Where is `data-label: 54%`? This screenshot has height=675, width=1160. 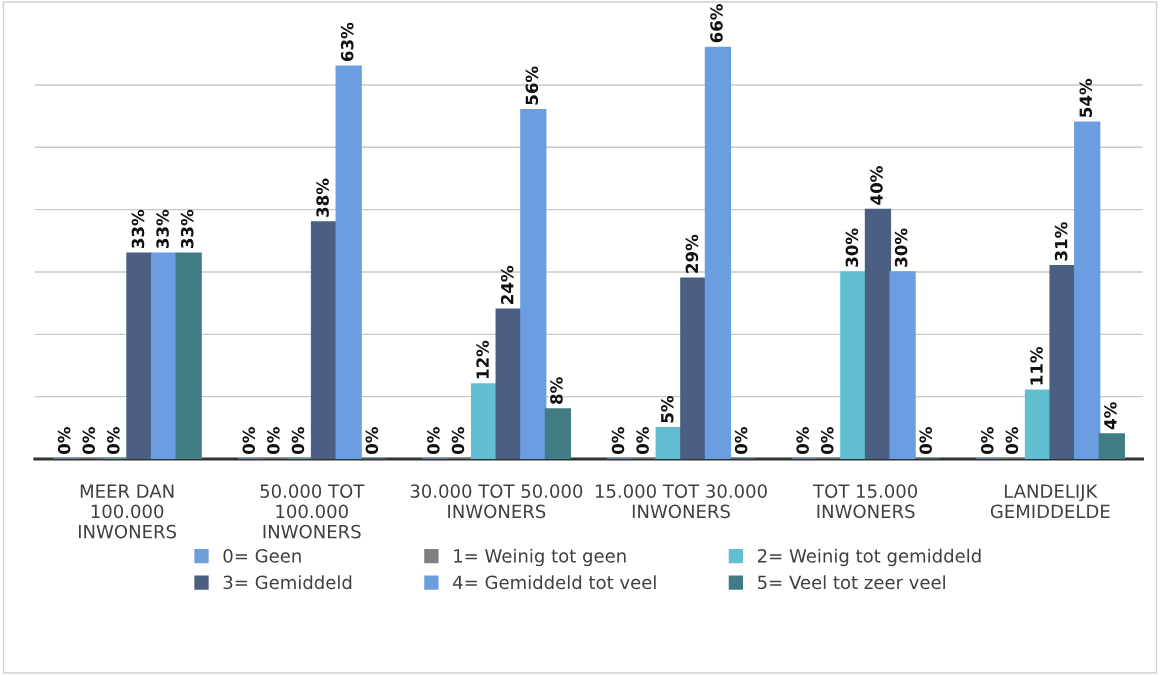 data-label: 54% is located at coordinates (1086, 97).